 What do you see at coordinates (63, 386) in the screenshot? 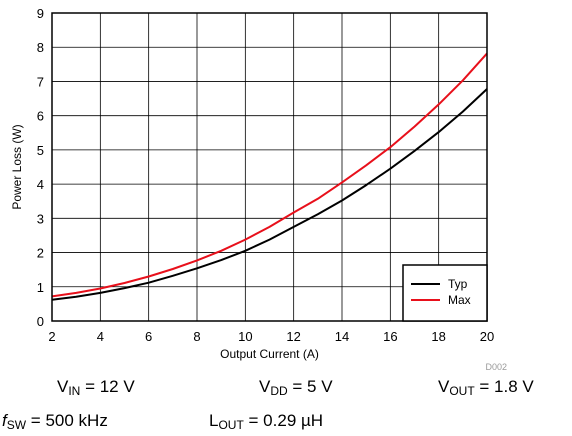
I see `condition-vin-symbol: V` at bounding box center [63, 386].